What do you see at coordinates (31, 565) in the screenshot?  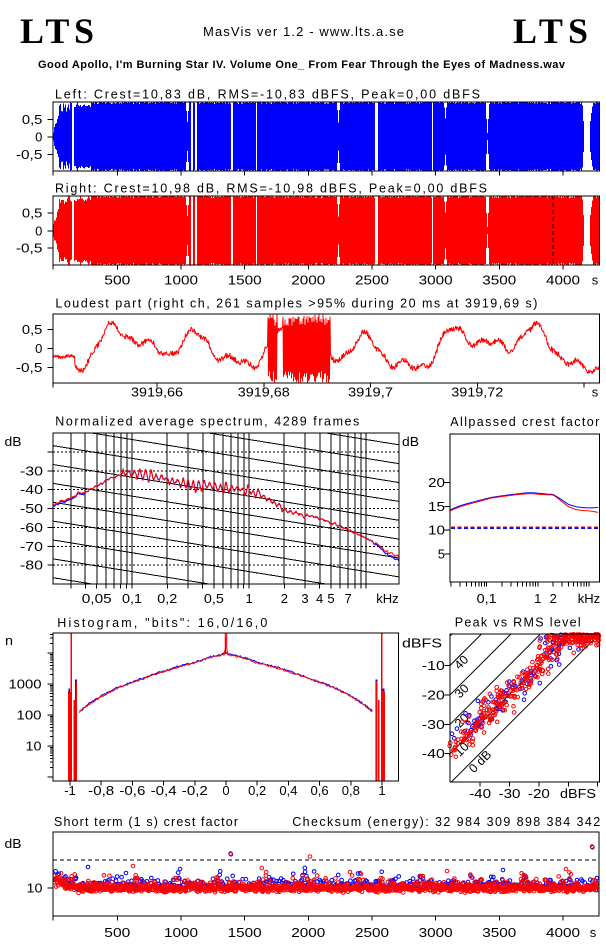 I see `svg-text: -80` at bounding box center [31, 565].